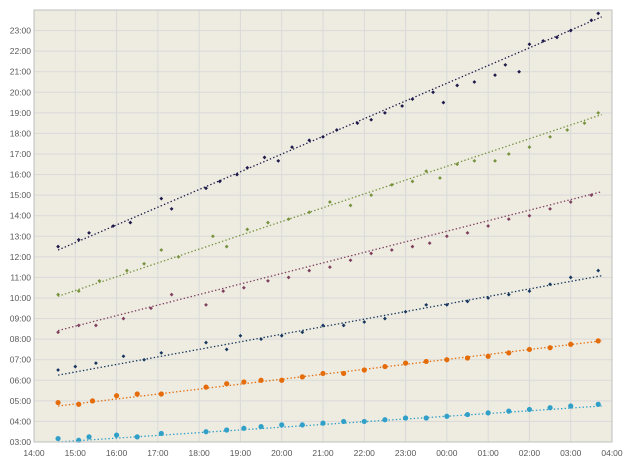 The width and height of the screenshot is (640, 465). What do you see at coordinates (20, 277) in the screenshot?
I see `y-tick-label: 11:00` at bounding box center [20, 277].